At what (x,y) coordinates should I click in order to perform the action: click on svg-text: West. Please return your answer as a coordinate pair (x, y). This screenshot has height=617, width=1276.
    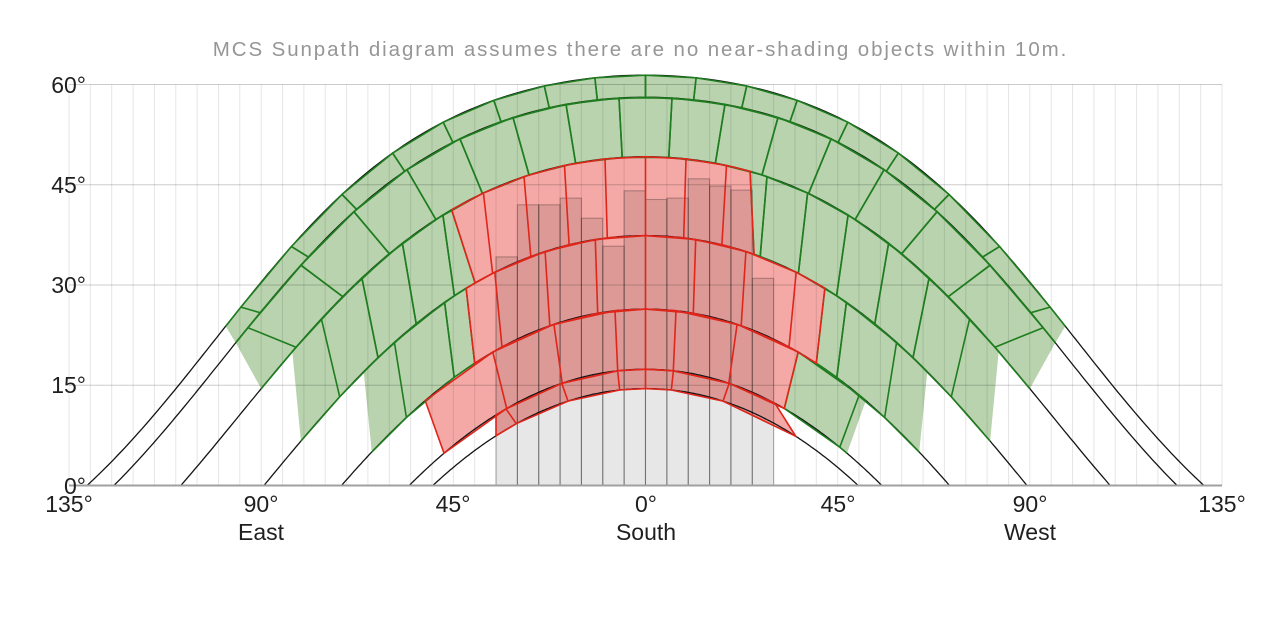
    Looking at the image, I should click on (1030, 532).